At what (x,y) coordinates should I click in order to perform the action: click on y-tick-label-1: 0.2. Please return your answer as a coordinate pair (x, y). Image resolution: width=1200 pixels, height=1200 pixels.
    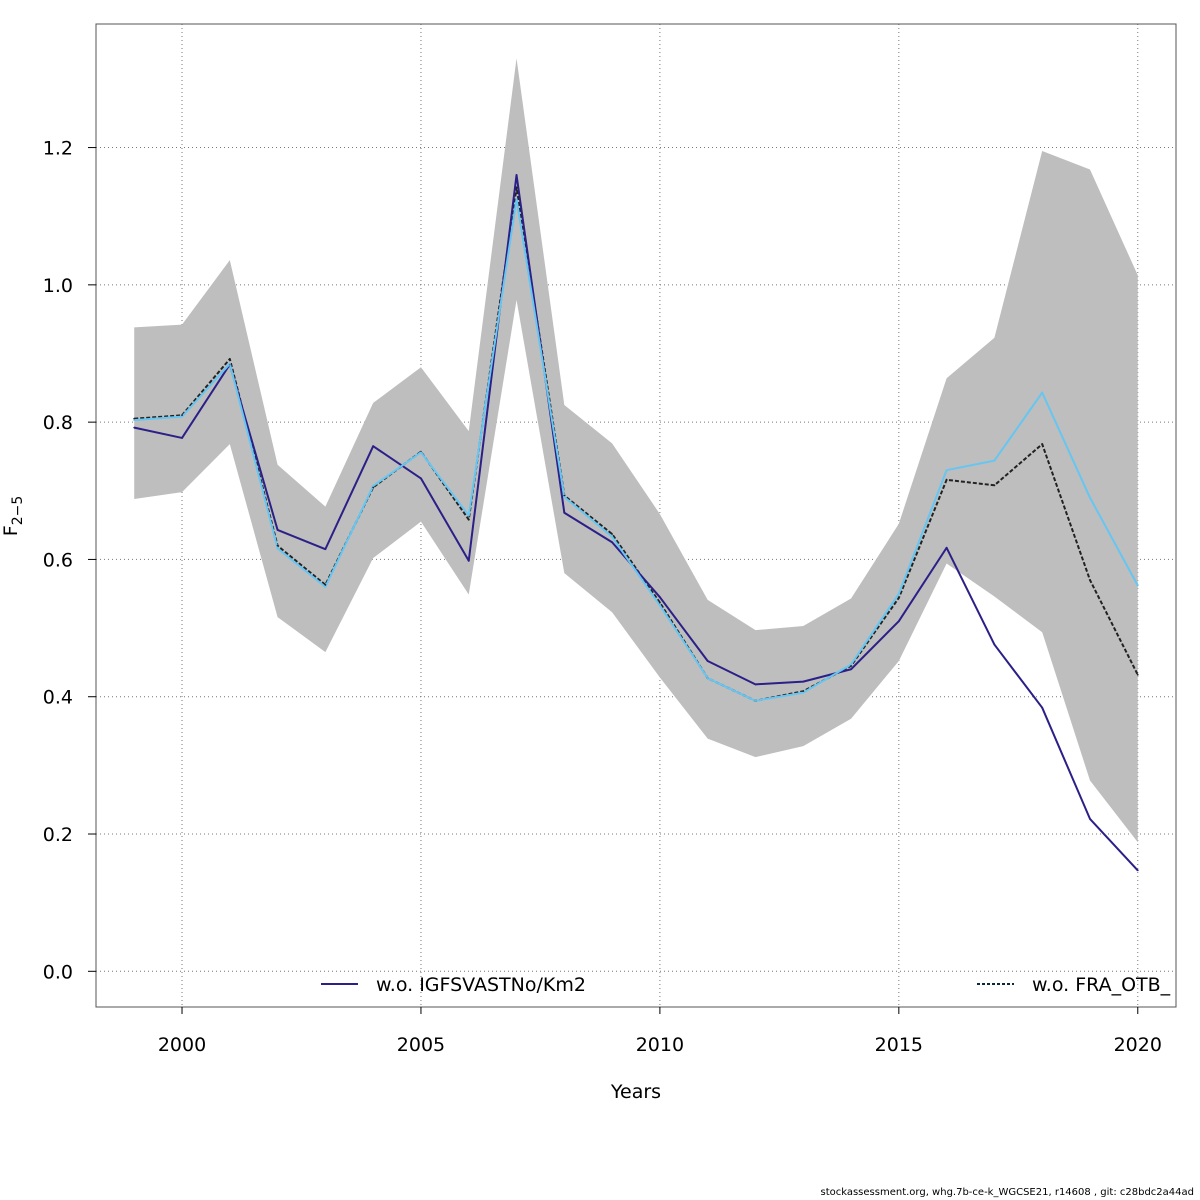
    Looking at the image, I should click on (58, 835).